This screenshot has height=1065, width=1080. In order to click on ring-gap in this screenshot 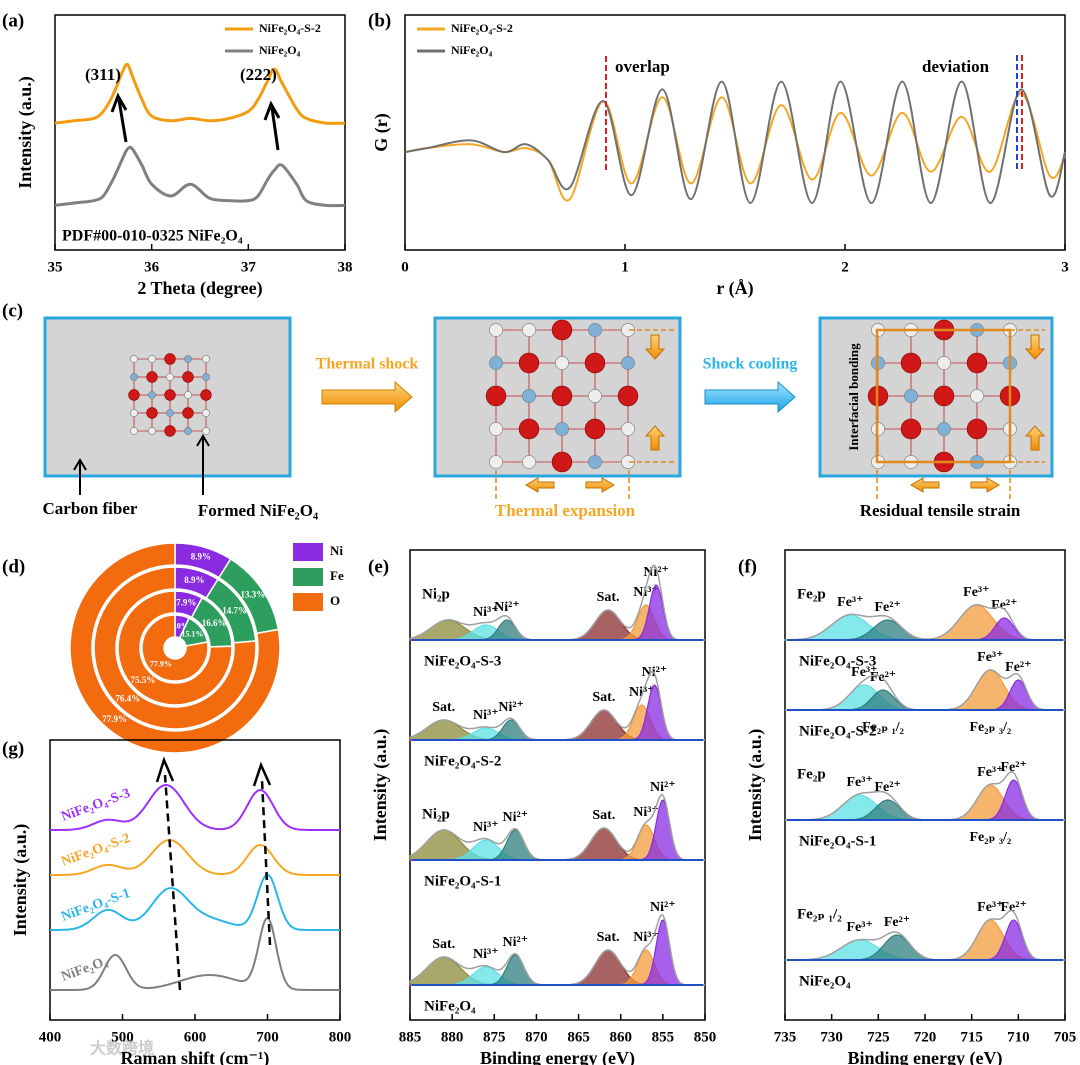, I will do `click(175, 648)`.